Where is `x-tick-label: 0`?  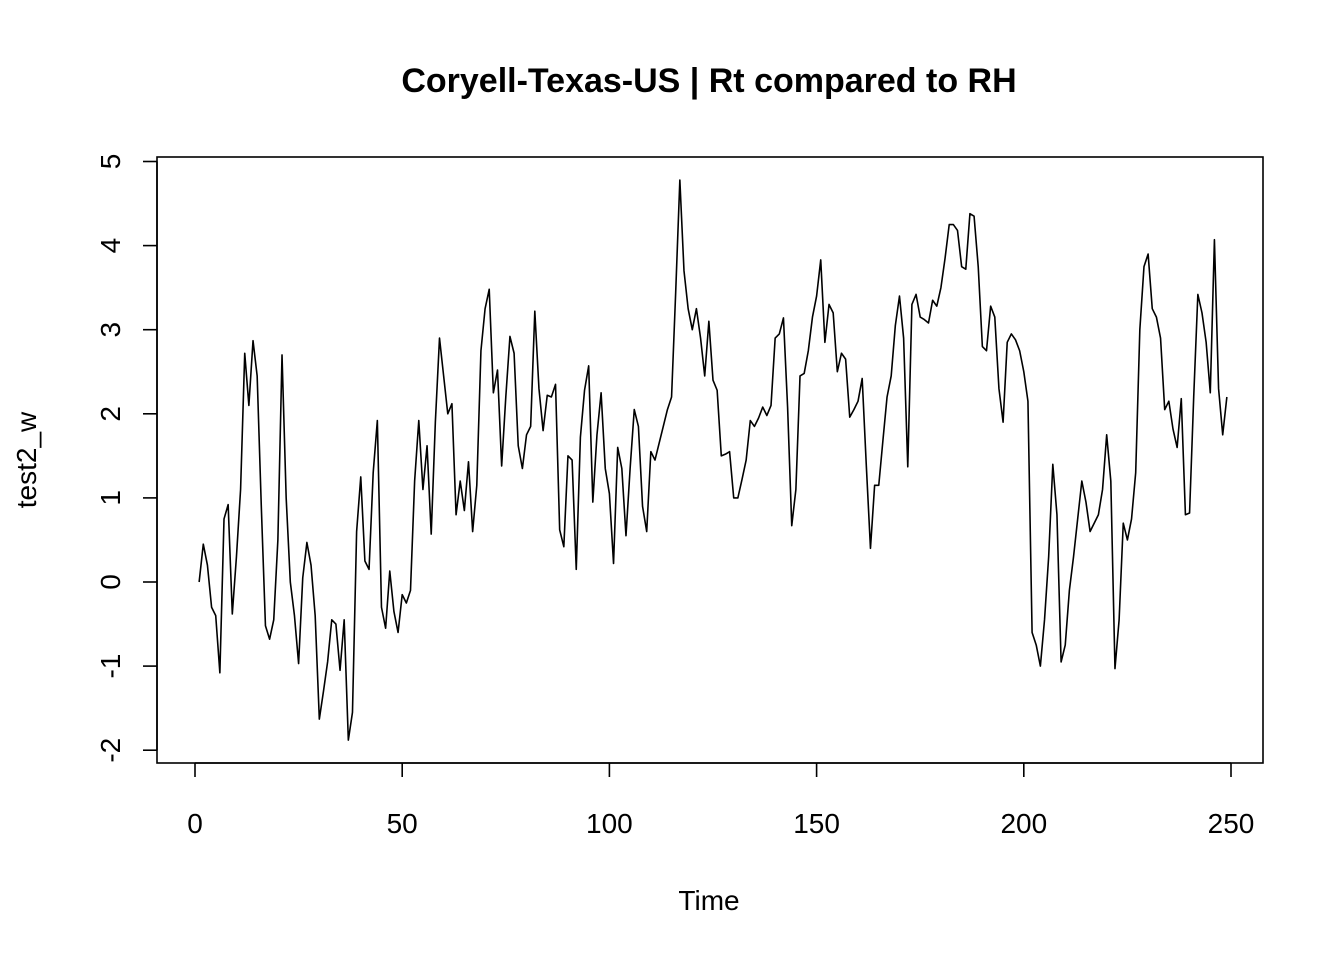 x-tick-label: 0 is located at coordinates (195, 823).